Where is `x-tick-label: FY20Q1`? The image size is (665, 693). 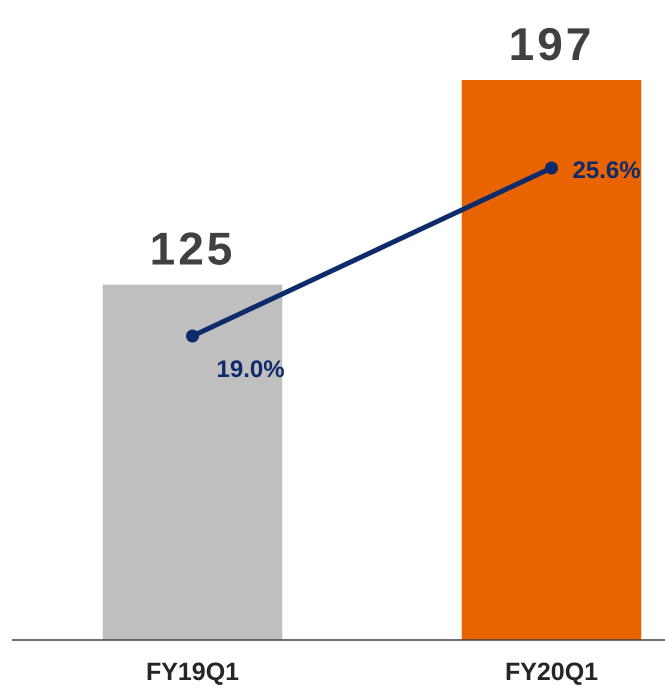
x-tick-label: FY20Q1 is located at coordinates (551, 672).